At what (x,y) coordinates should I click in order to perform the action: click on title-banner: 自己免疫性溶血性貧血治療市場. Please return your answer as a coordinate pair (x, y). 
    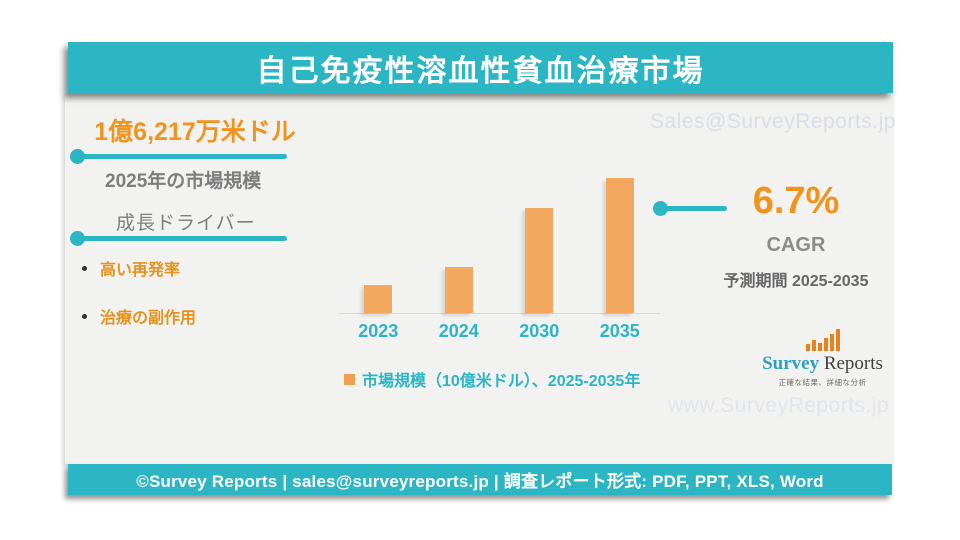
    Looking at the image, I should click on (480, 67).